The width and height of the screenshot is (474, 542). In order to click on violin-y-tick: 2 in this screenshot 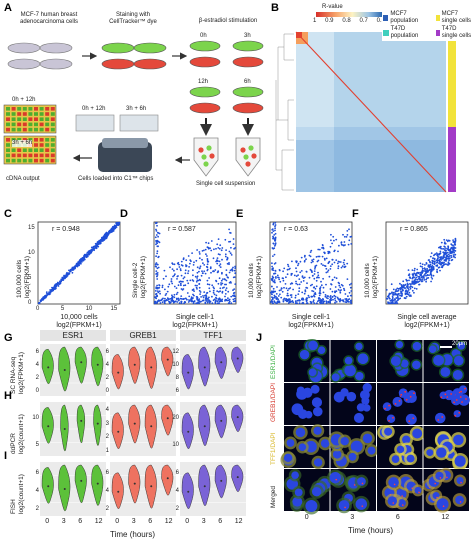, I will do `click(177, 508)`.